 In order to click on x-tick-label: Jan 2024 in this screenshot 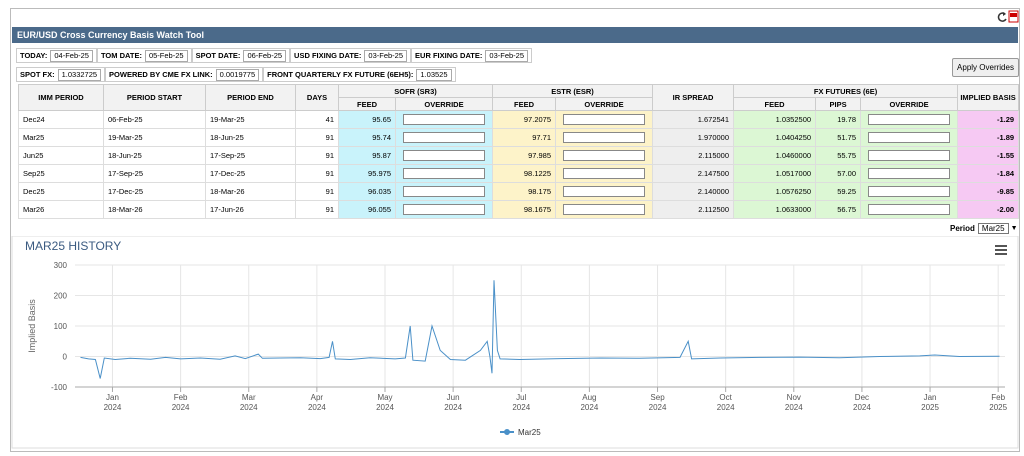, I will do `click(113, 402)`.